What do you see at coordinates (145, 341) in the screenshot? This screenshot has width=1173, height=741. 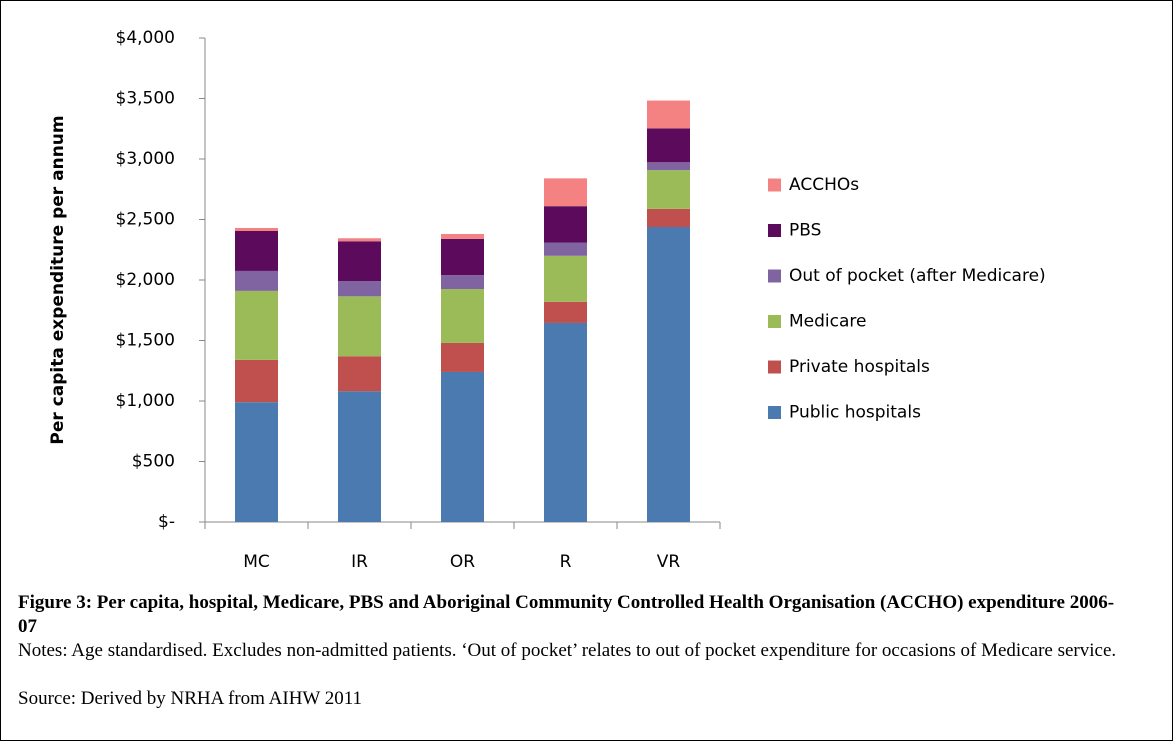 I see `y-tick-label: $1,500` at bounding box center [145, 341].